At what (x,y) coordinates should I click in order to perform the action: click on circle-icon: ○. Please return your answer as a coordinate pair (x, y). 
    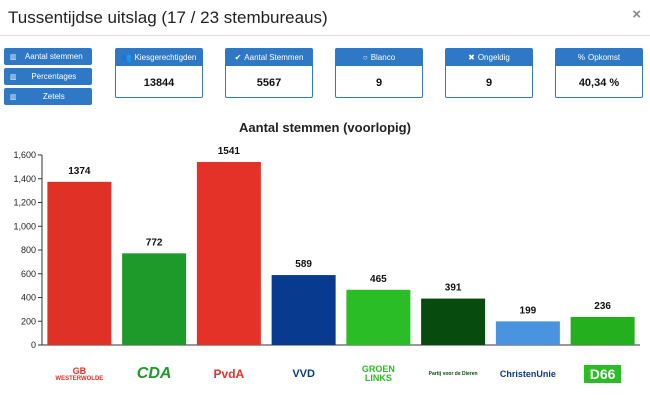
    Looking at the image, I should click on (365, 57).